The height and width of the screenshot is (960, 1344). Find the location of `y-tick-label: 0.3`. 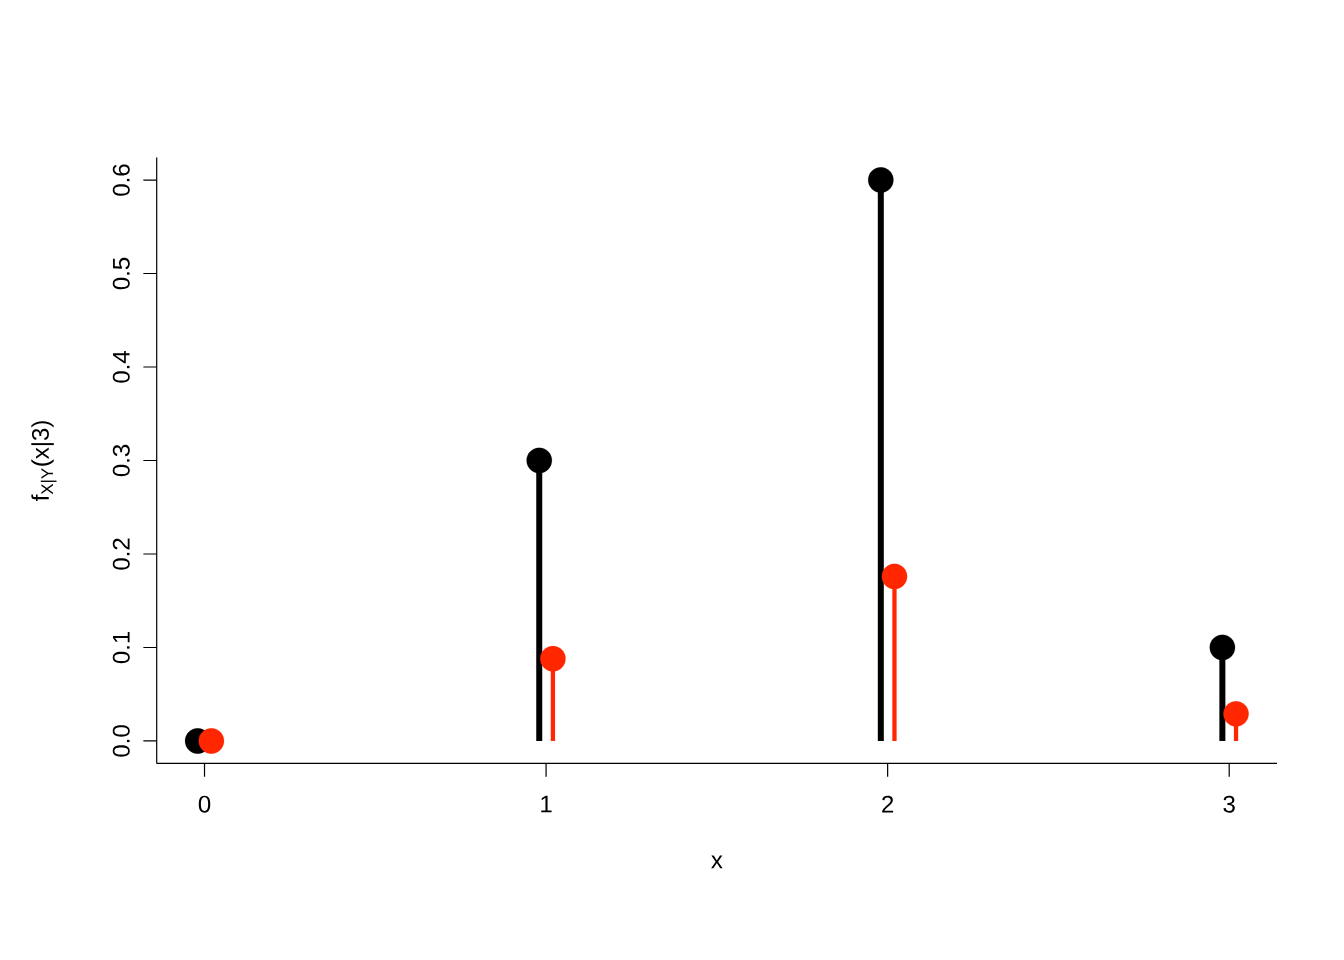

y-tick-label: 0.3 is located at coordinates (121, 460).